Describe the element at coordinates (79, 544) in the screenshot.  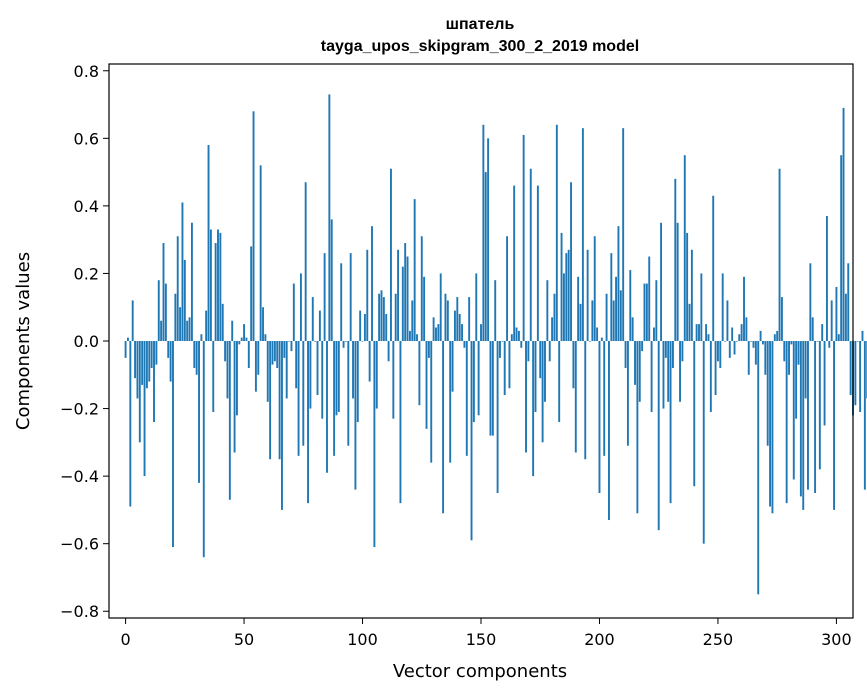
I see `y-tick-label: −0.6` at that location.